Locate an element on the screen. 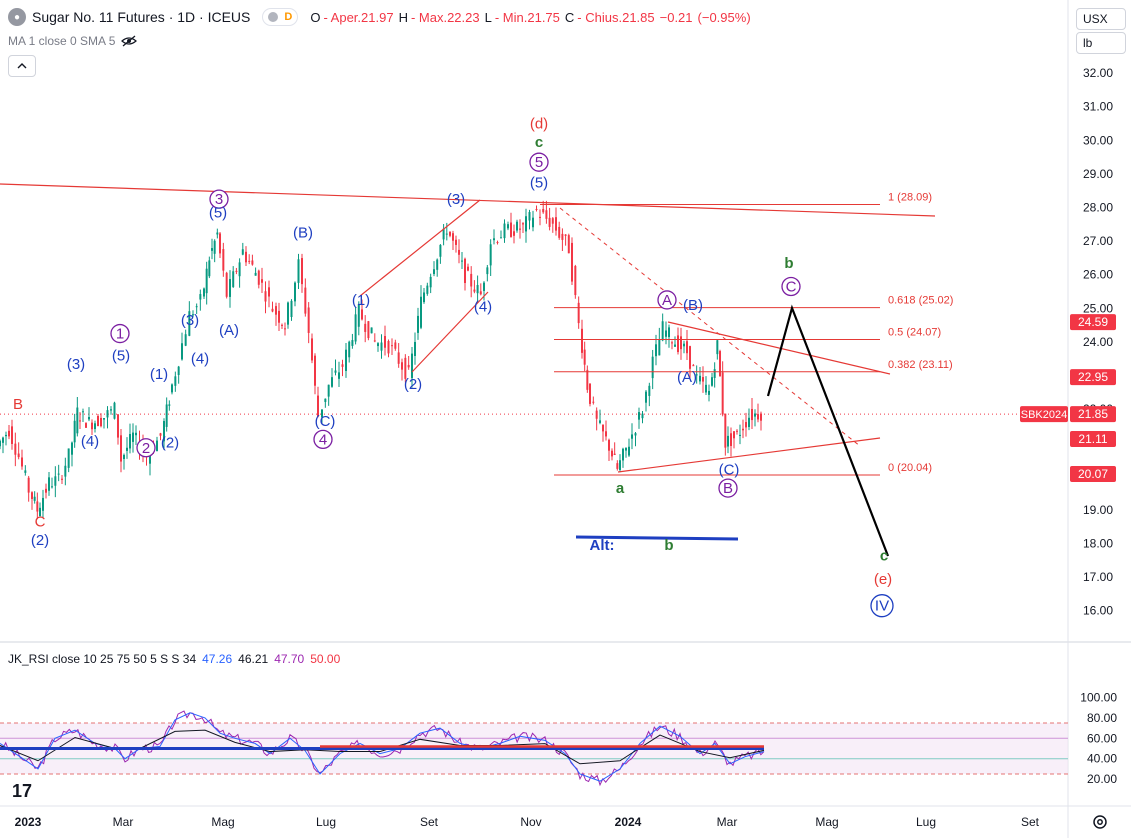  wave-label: c is located at coordinates (539, 142).